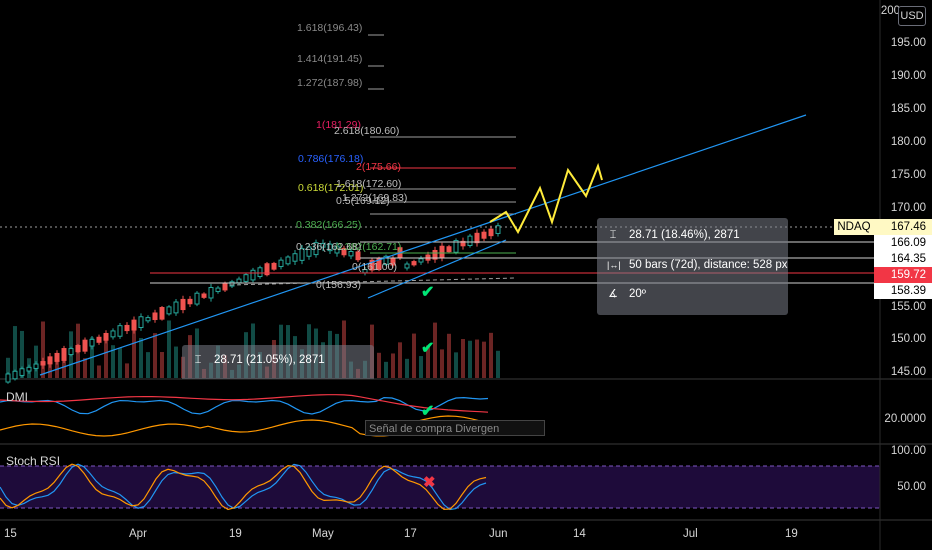  What do you see at coordinates (908, 372) in the screenshot?
I see `price-axis-label: 145.00` at bounding box center [908, 372].